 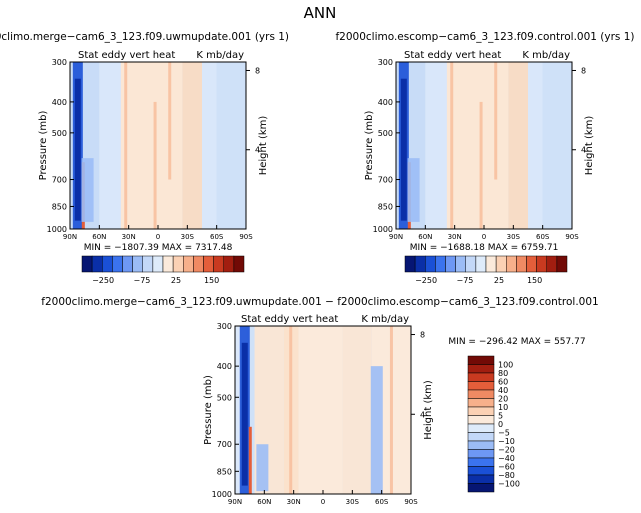 What do you see at coordinates (211, 280) in the screenshot?
I see `colorbar-tick-label: 150` at bounding box center [211, 280].